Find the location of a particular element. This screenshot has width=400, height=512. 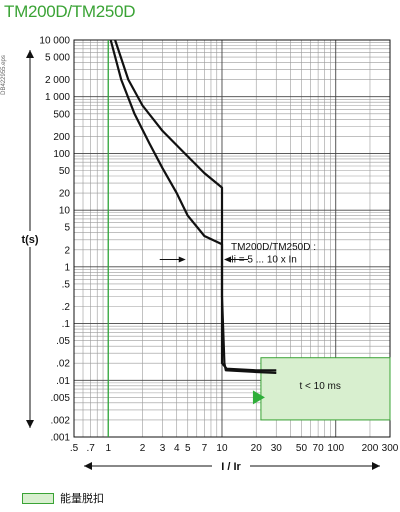

band-arrowhead-left is located at coordinates (182, 259).